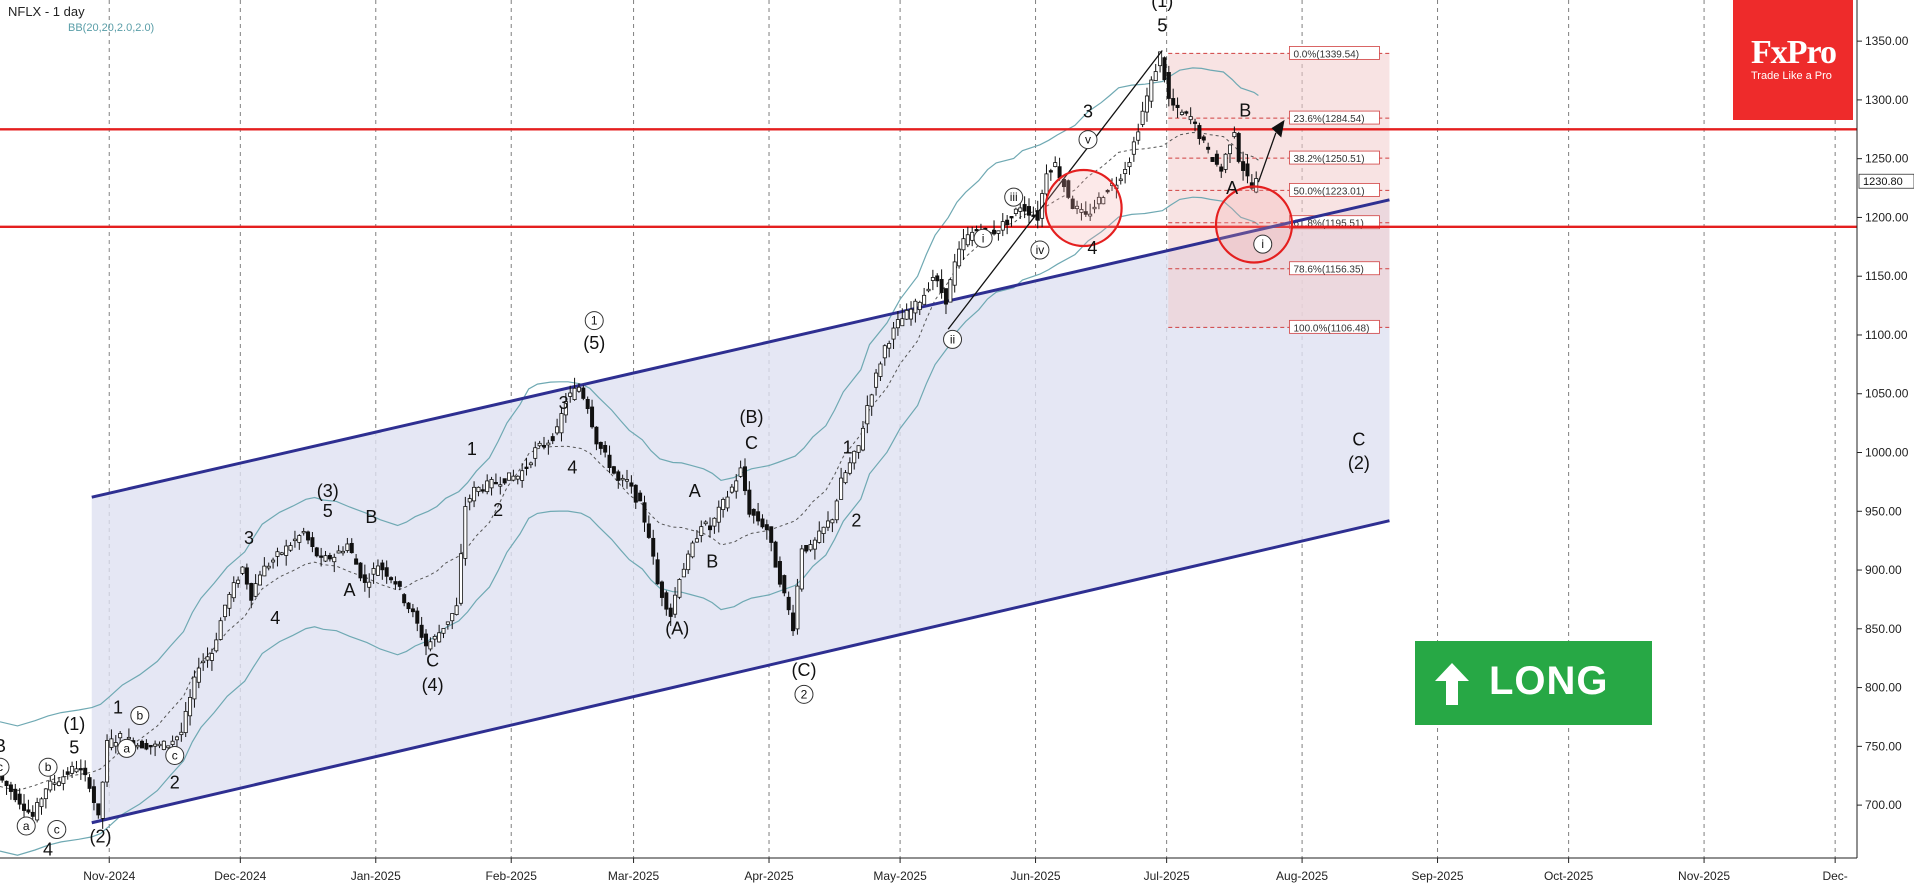 This screenshot has width=1914, height=886. I want to click on wave-label: ii, so click(952, 339).